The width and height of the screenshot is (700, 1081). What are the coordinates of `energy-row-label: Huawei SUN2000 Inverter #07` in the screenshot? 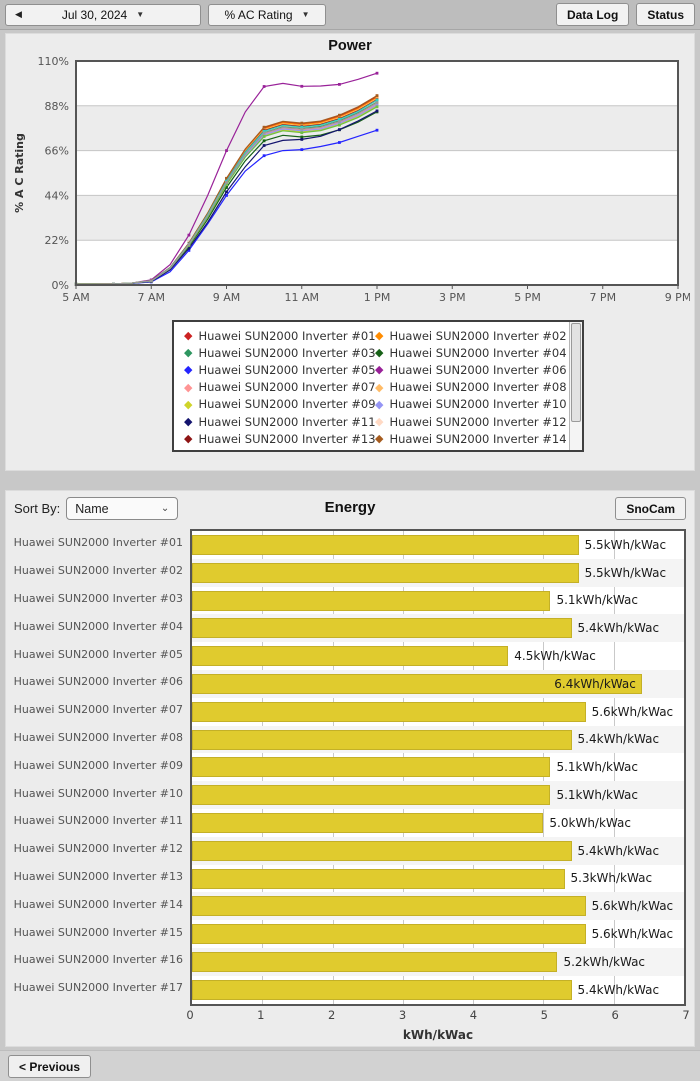 It's located at (98, 710).